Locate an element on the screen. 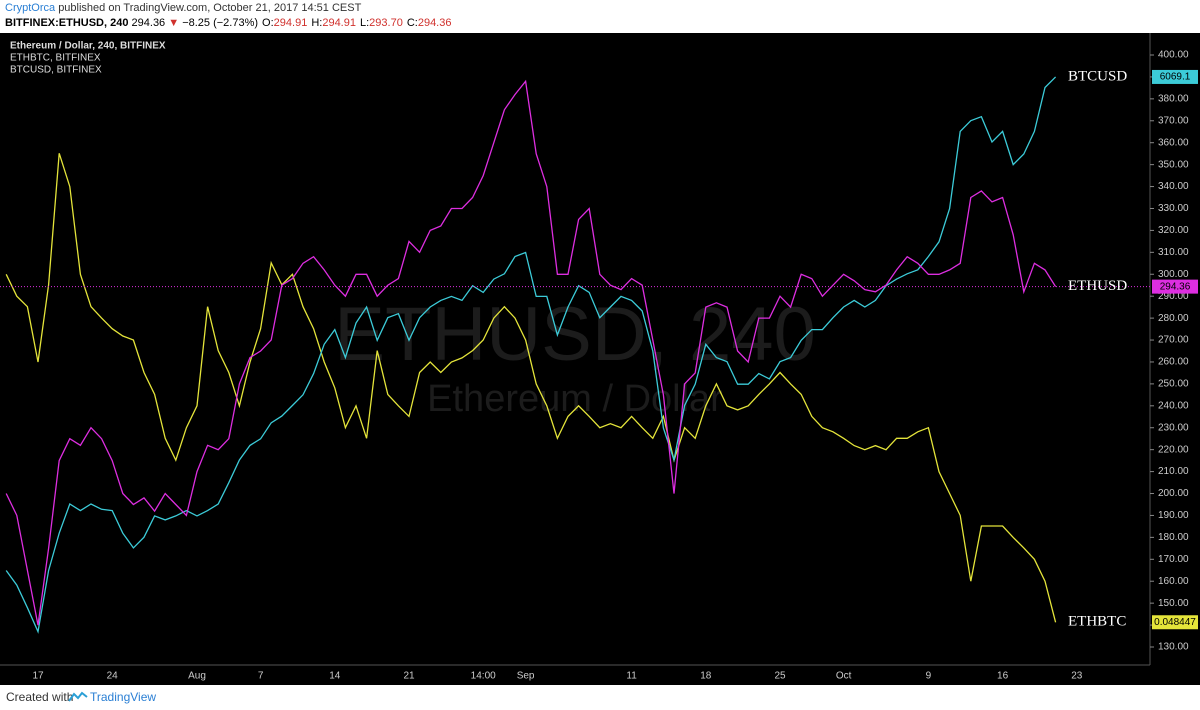  x-tick-label: 23 is located at coordinates (1077, 676).